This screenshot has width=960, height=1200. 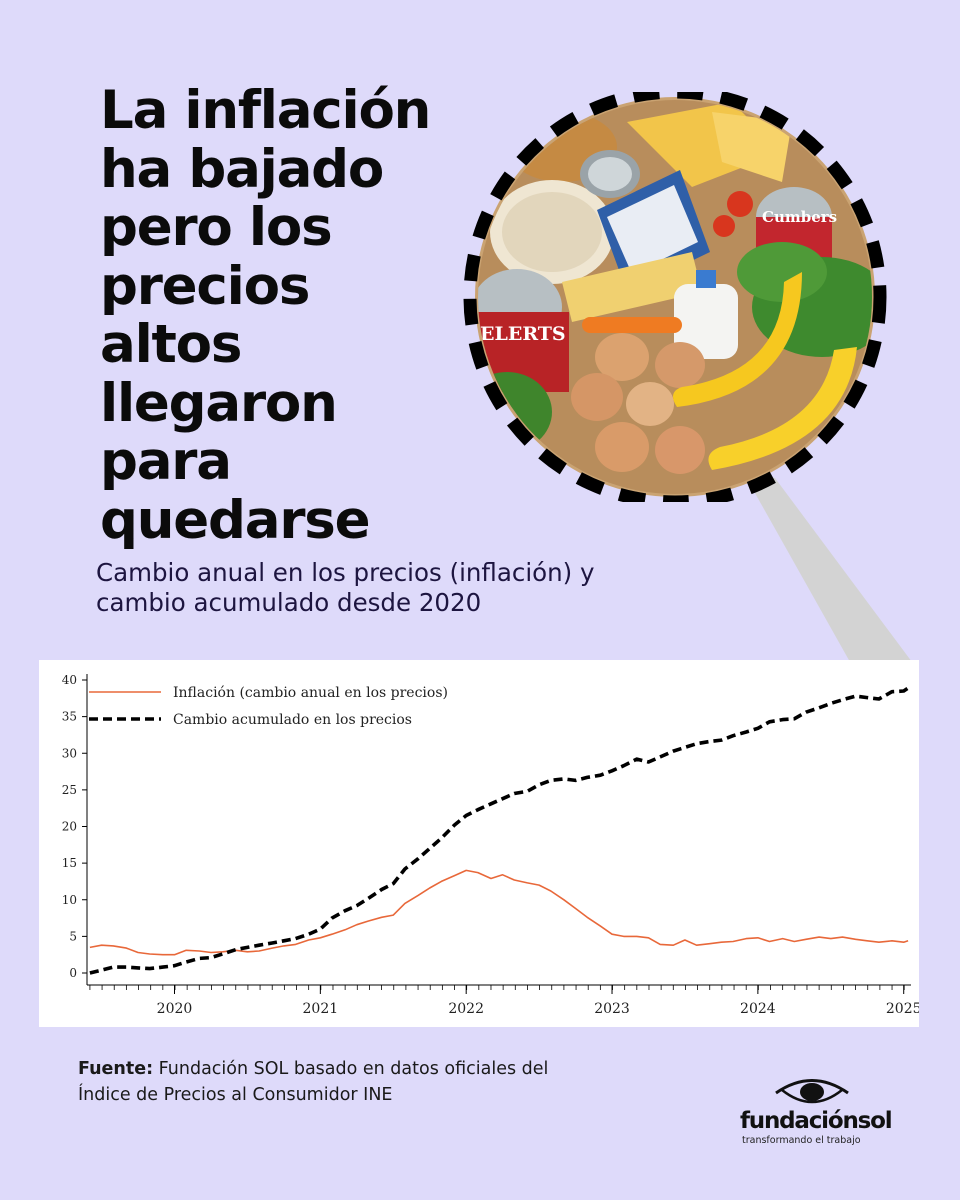 I want to click on subtitle-line: cambio acumulado desde 2020, so click(x=289, y=602).